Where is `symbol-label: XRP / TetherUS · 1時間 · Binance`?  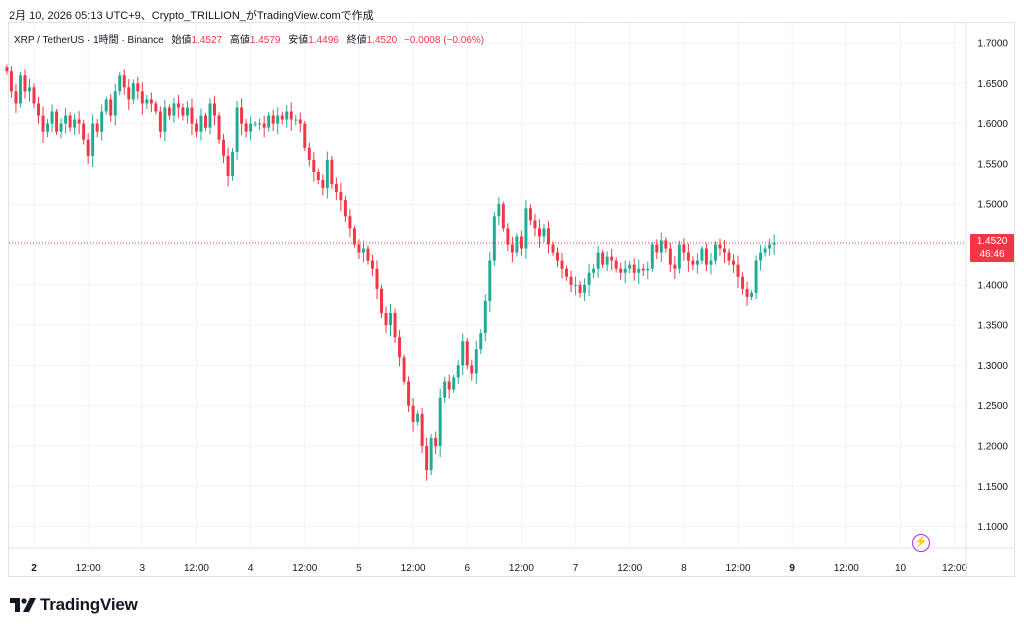
symbol-label: XRP / TetherUS · 1時間 · Binance is located at coordinates (89, 40).